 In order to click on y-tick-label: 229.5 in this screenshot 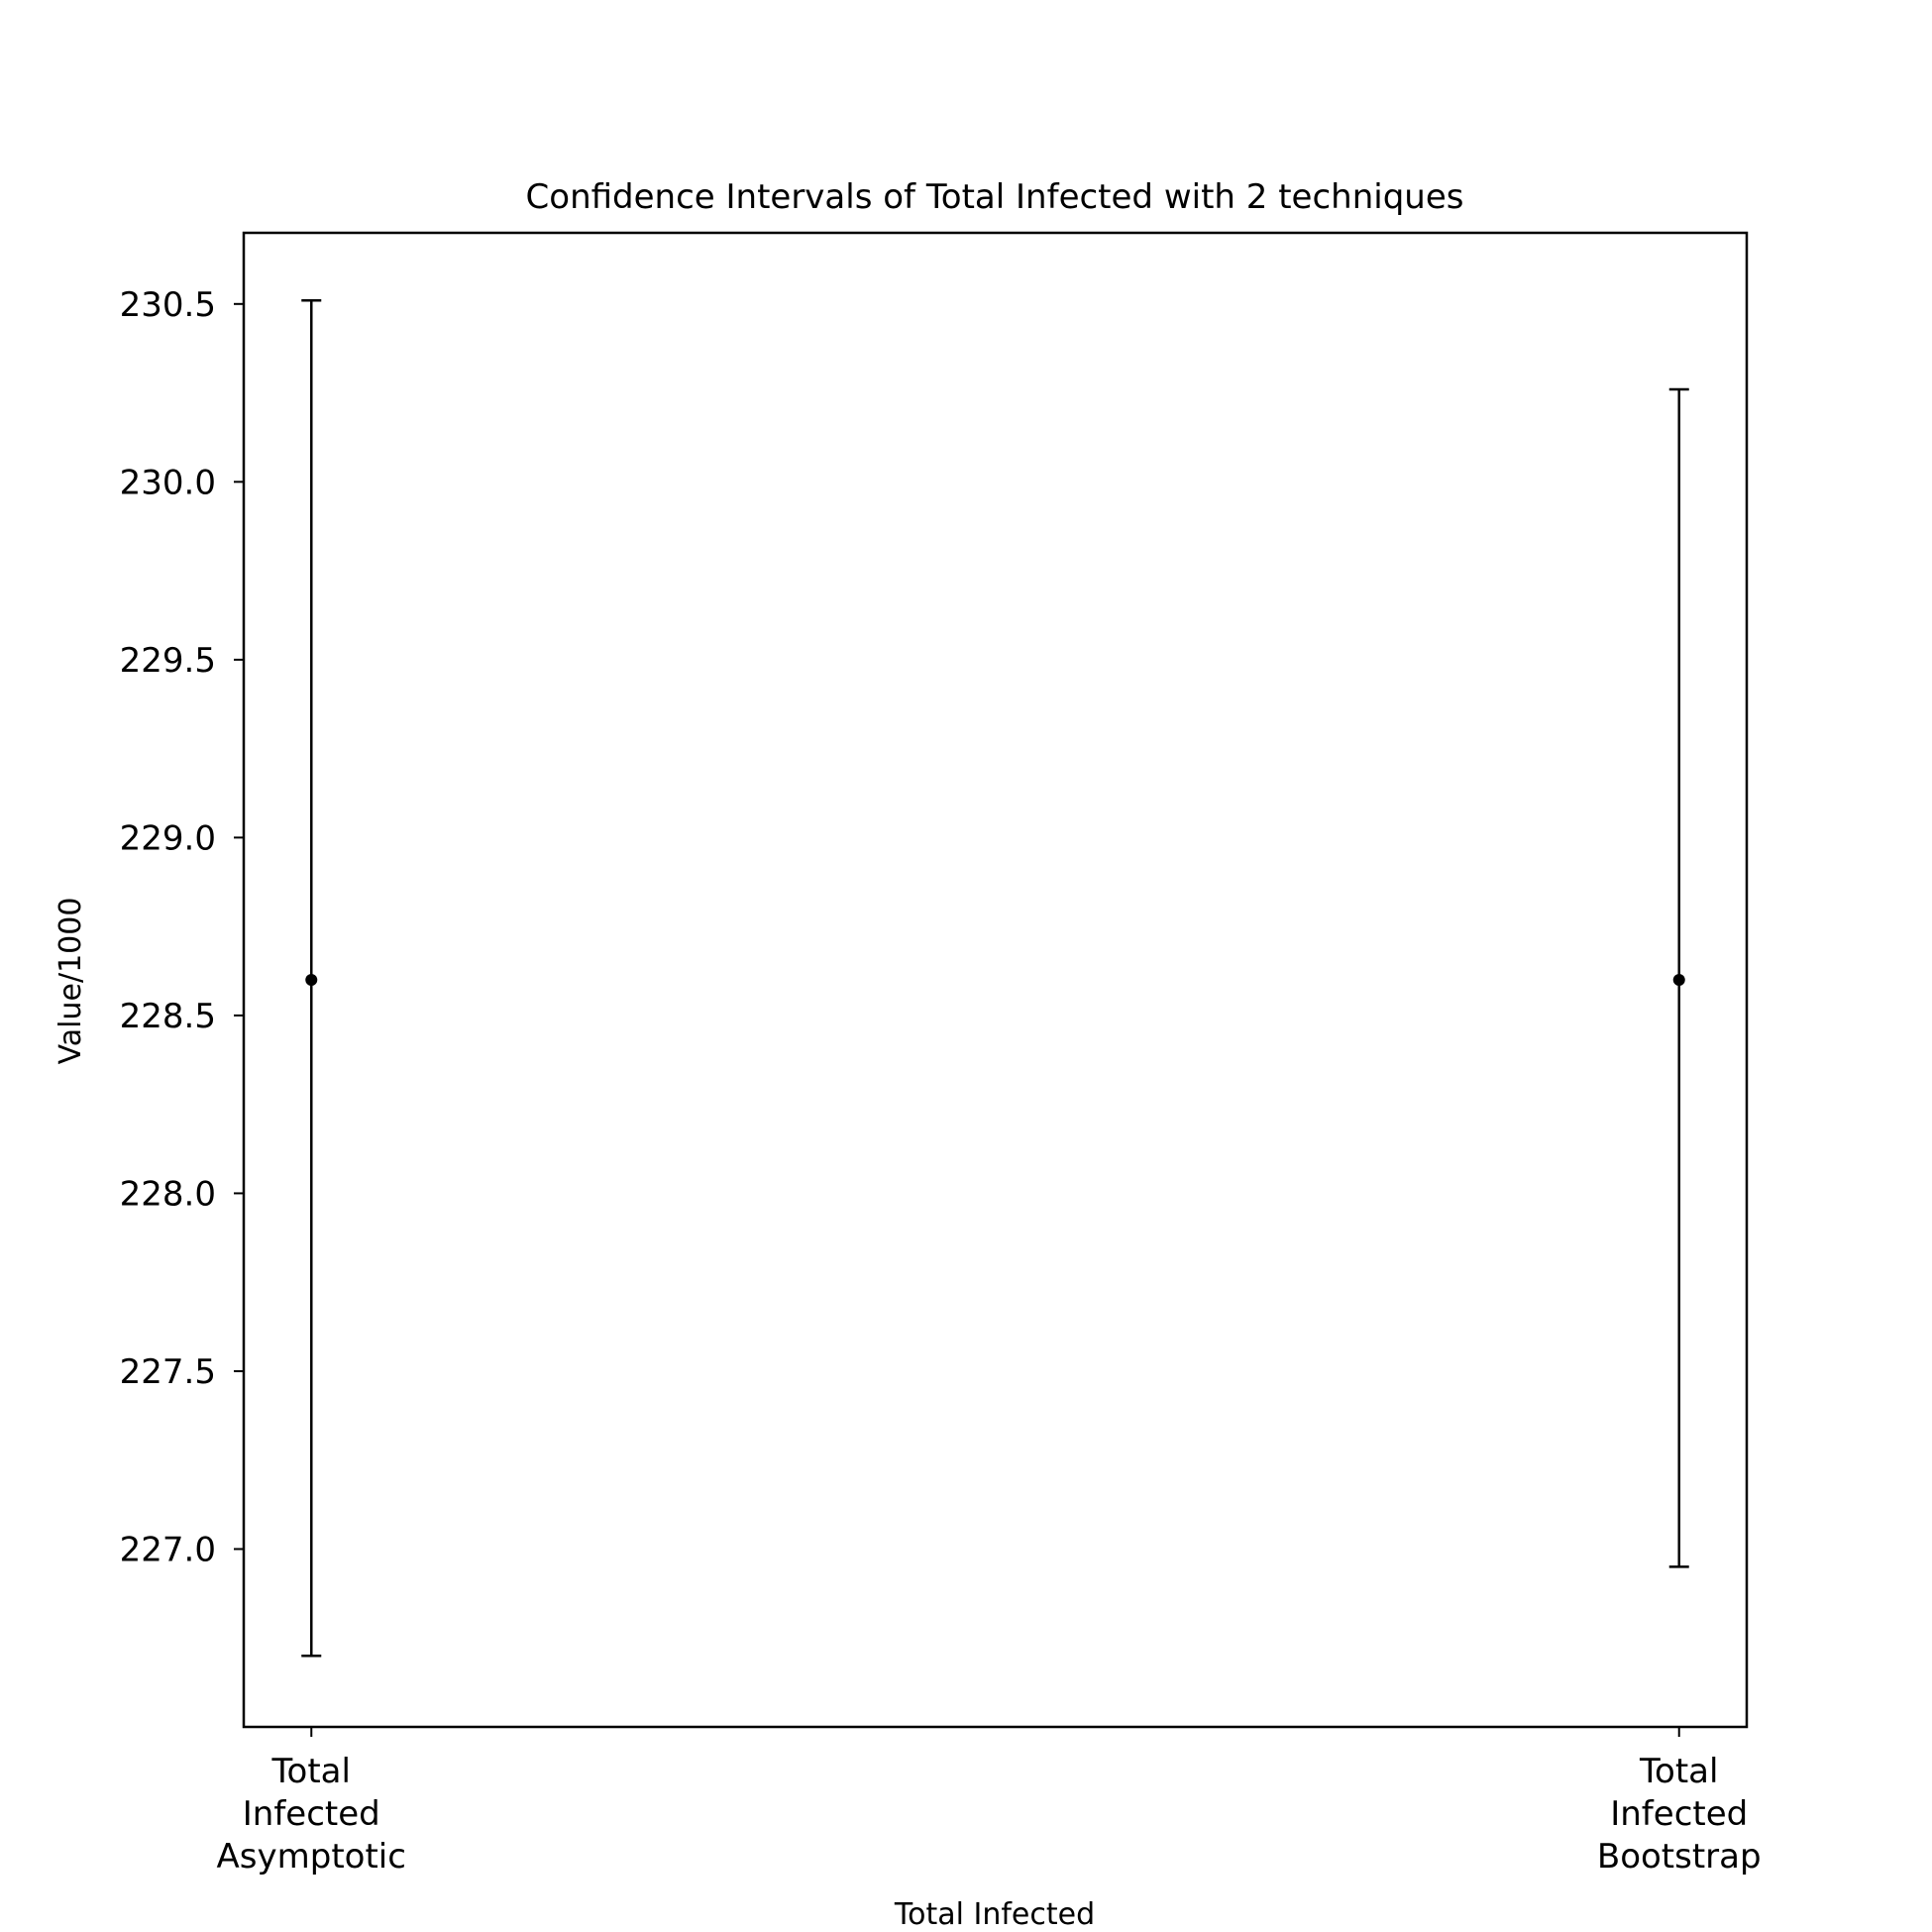, I will do `click(168, 661)`.